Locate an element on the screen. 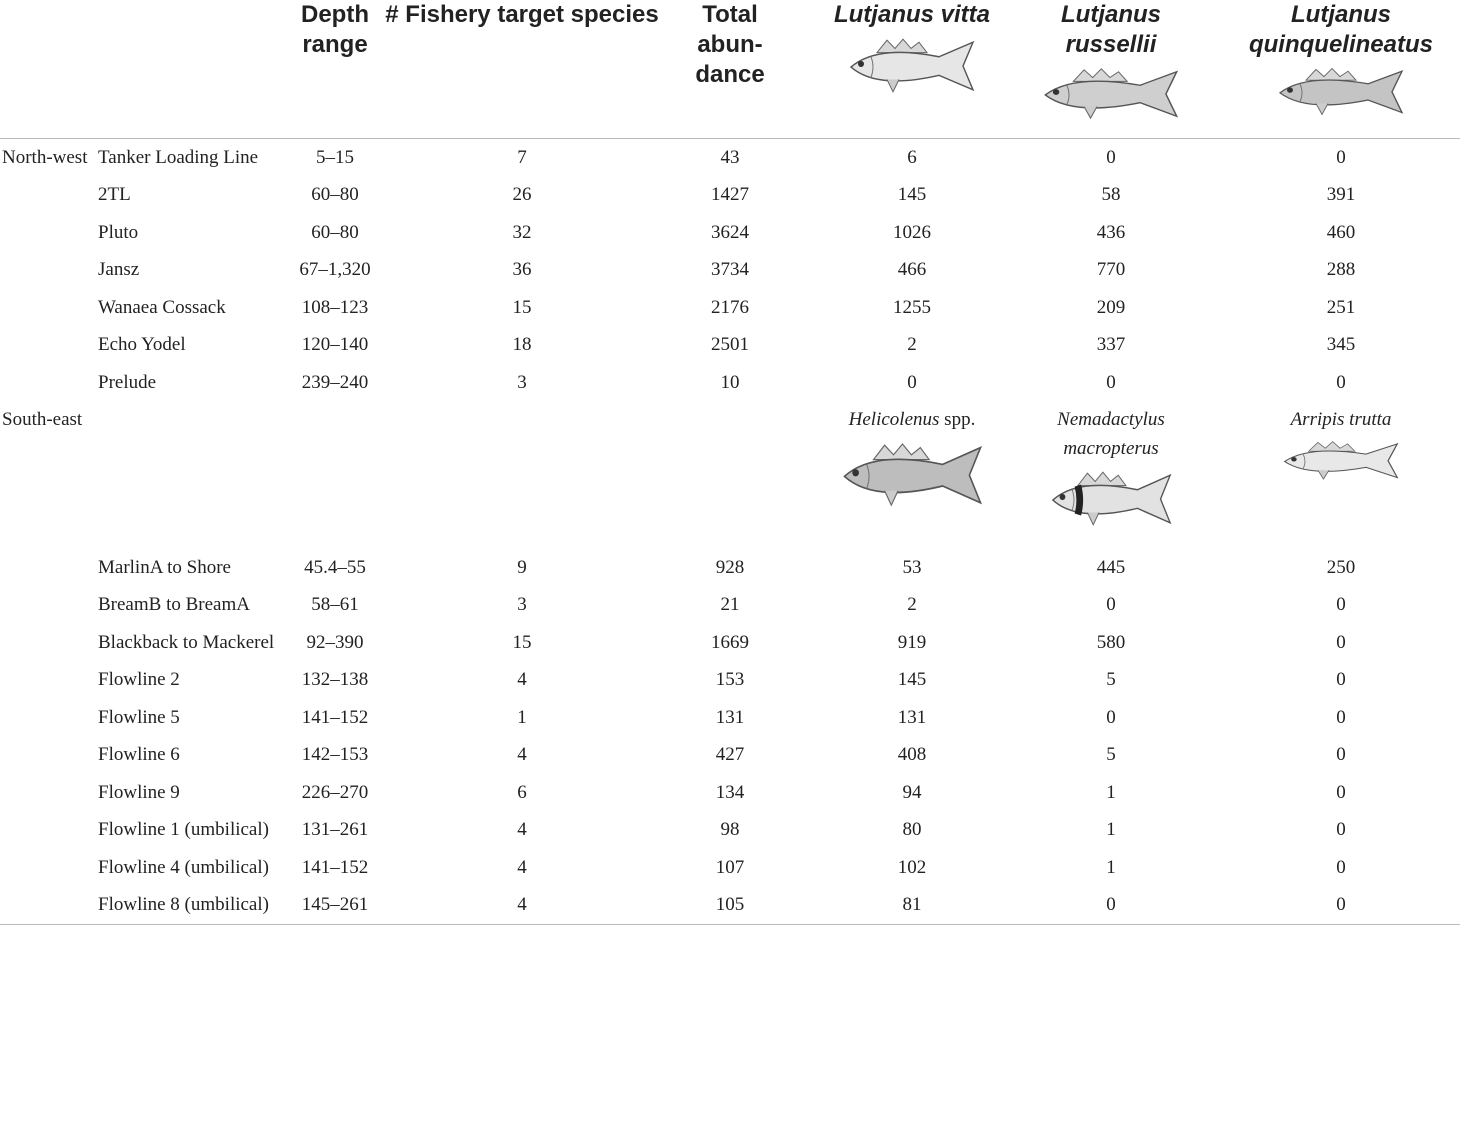 This screenshot has width=1460, height=1125. table-cell: 226–270 is located at coordinates (335, 792).